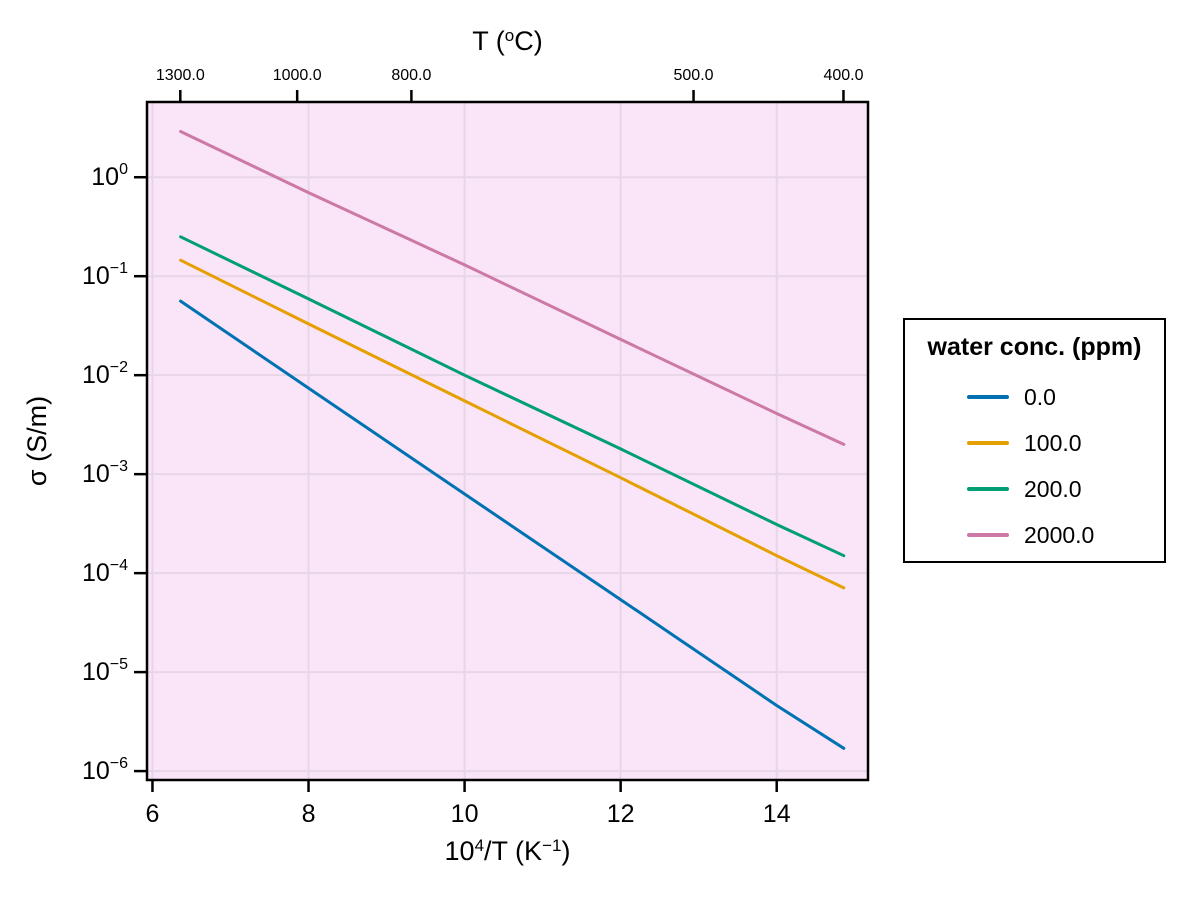 The image size is (1200, 900). Describe the element at coordinates (1053, 488) in the screenshot. I see `legend-entry-label: 200.0` at that location.